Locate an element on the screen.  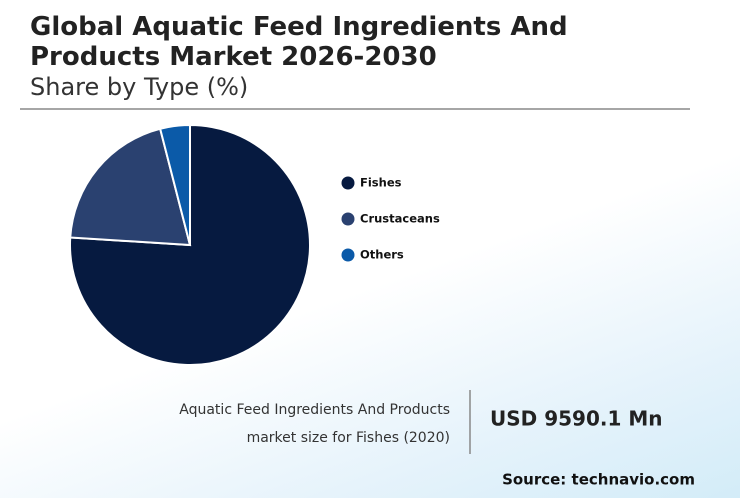
legend-label: Others is located at coordinates (382, 255).